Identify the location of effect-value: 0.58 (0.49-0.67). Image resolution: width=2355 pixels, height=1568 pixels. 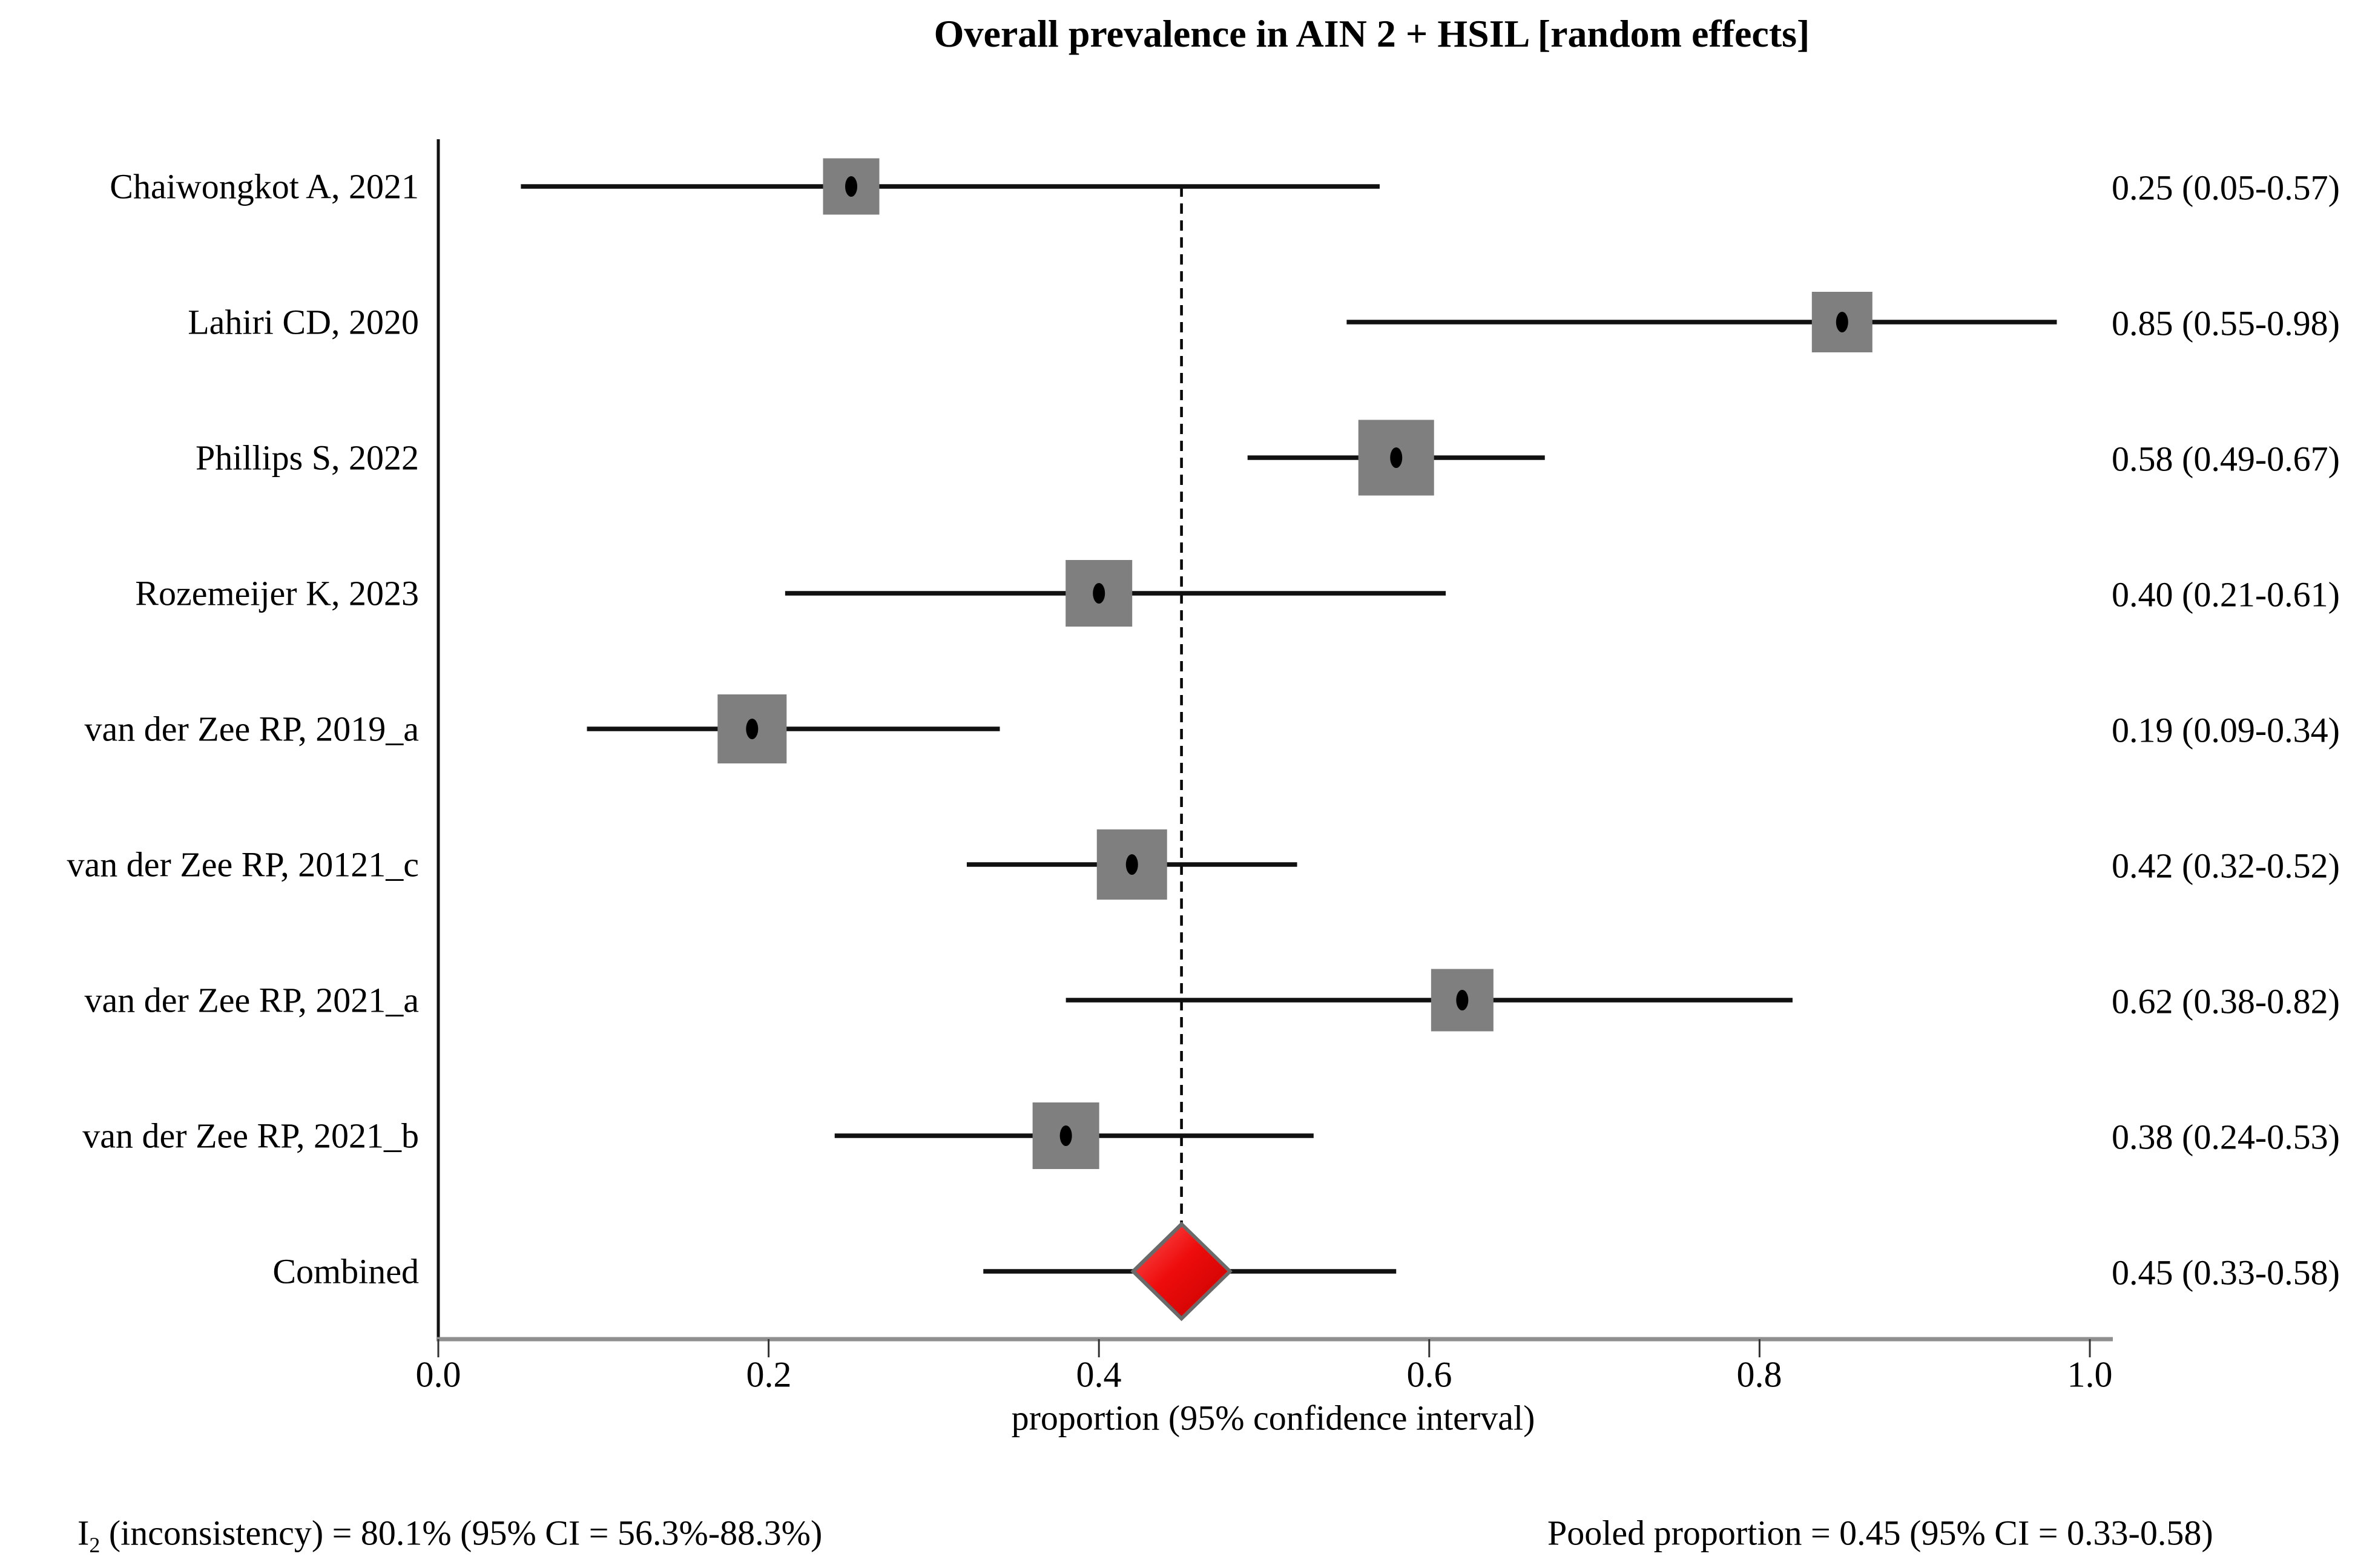
(2226, 459).